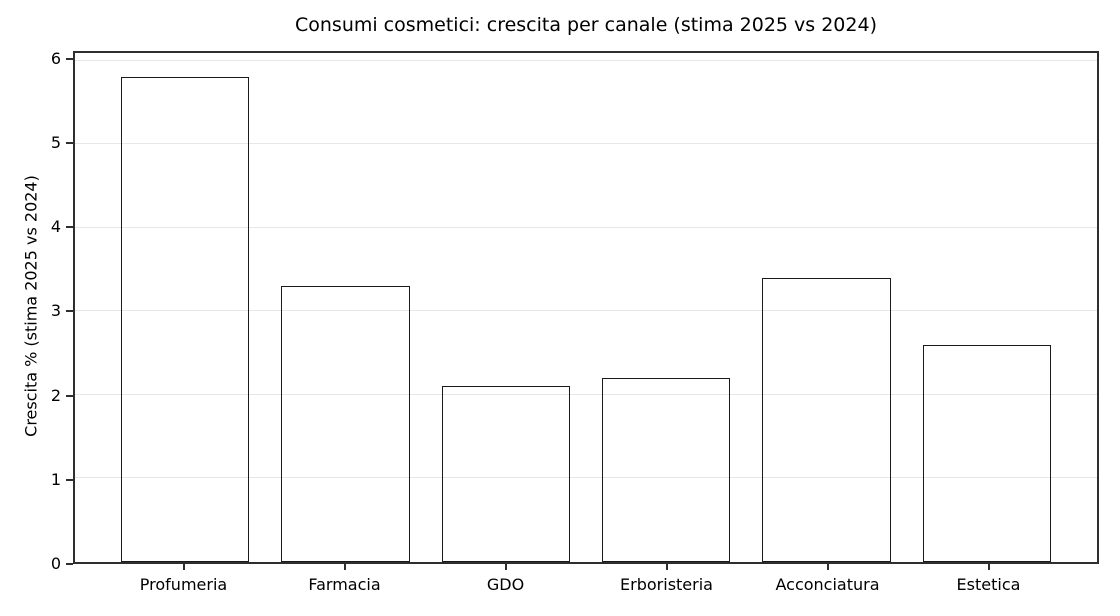 This screenshot has width=1120, height=616. What do you see at coordinates (61, 479) in the screenshot?
I see `y-tick-1: 1` at bounding box center [61, 479].